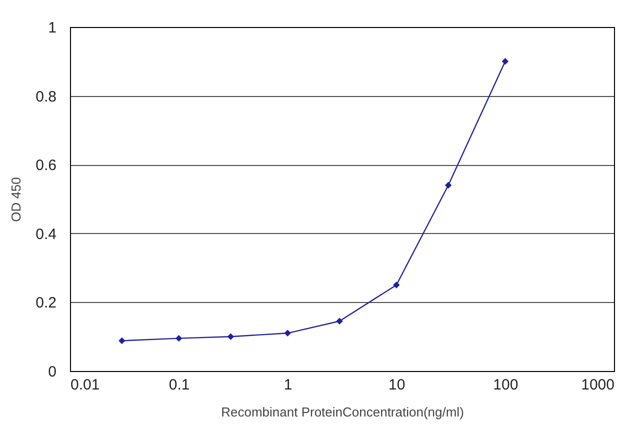  I want to click on y-tick-label: 0, so click(52, 372).